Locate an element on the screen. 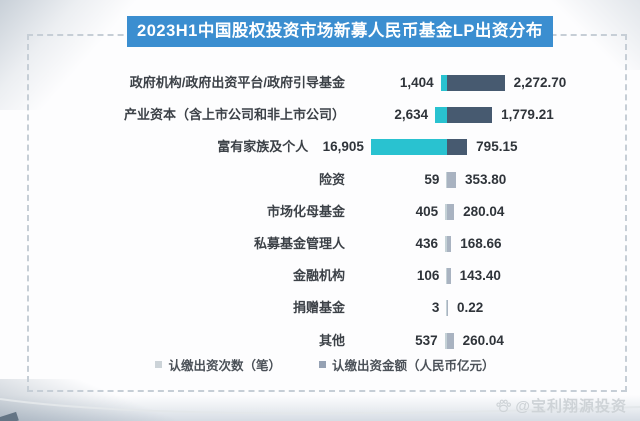 This screenshot has height=421, width=640. count-value-label: 16,905 is located at coordinates (343, 147).